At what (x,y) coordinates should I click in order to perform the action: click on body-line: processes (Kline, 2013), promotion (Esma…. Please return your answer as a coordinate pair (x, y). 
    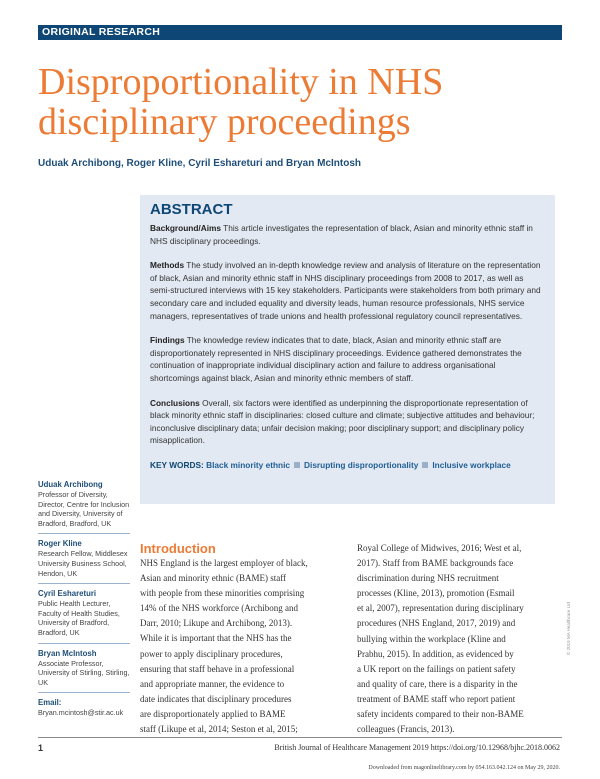
    Looking at the image, I should click on (436, 593).